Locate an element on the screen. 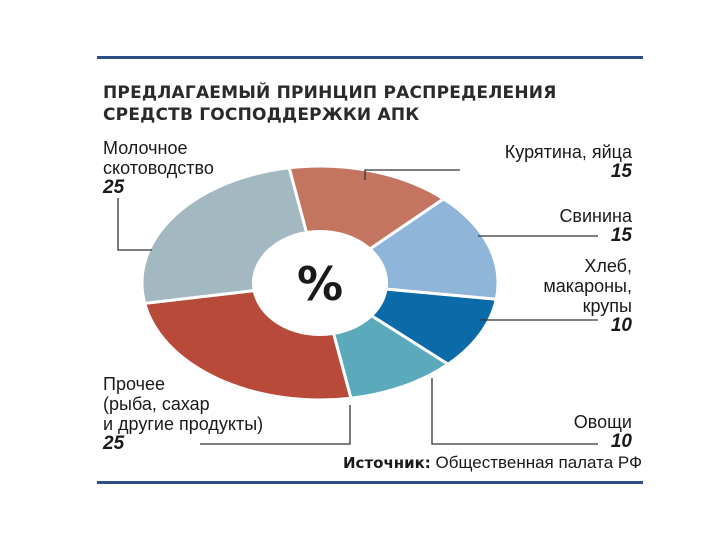 This screenshot has width=720, height=540. label-line: и другие продукты) is located at coordinates (183, 424).